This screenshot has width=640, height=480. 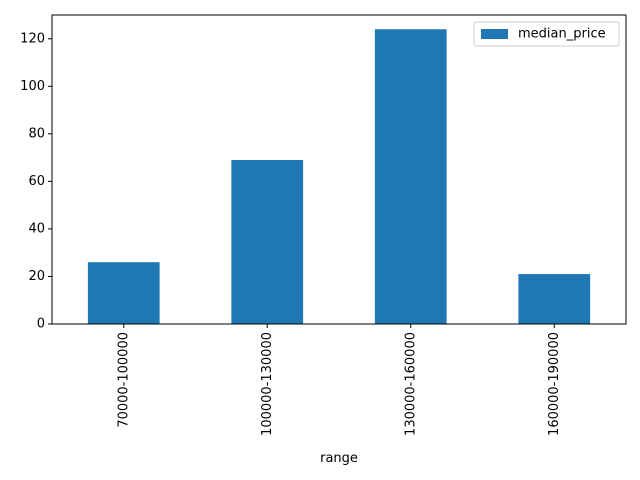 I want to click on x-tick-label: 100000-130000, so click(x=267, y=384).